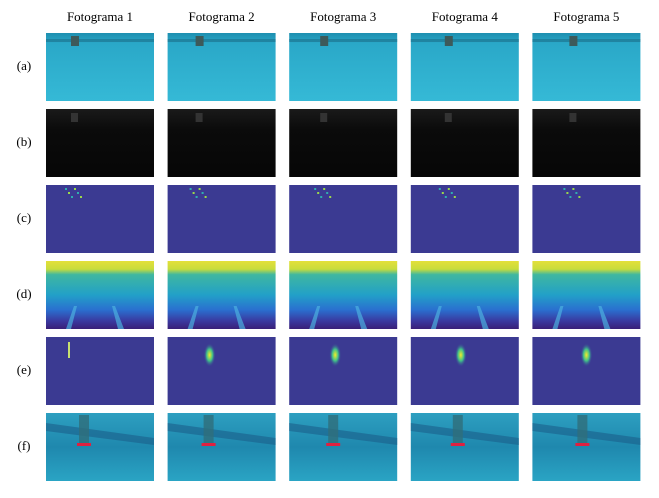 This screenshot has width=659, height=498. Describe the element at coordinates (23, 141) in the screenshot. I see `row-label: (b)` at that location.